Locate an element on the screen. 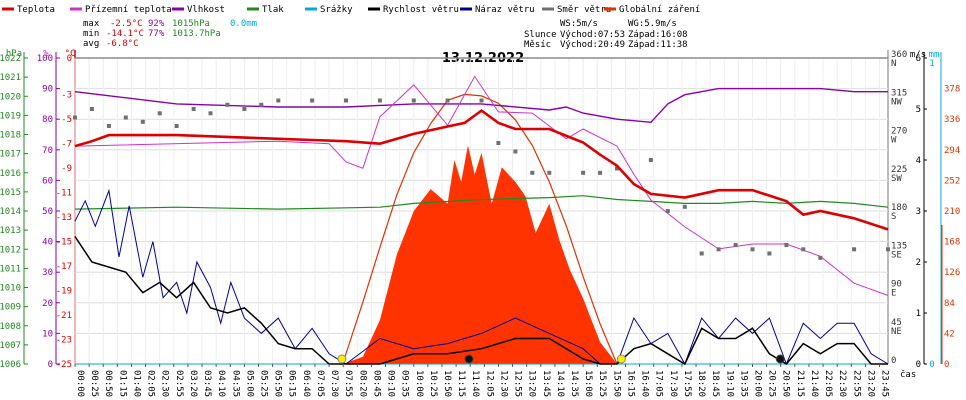  time-tick-label: 03:45 is located at coordinates (207, 383).